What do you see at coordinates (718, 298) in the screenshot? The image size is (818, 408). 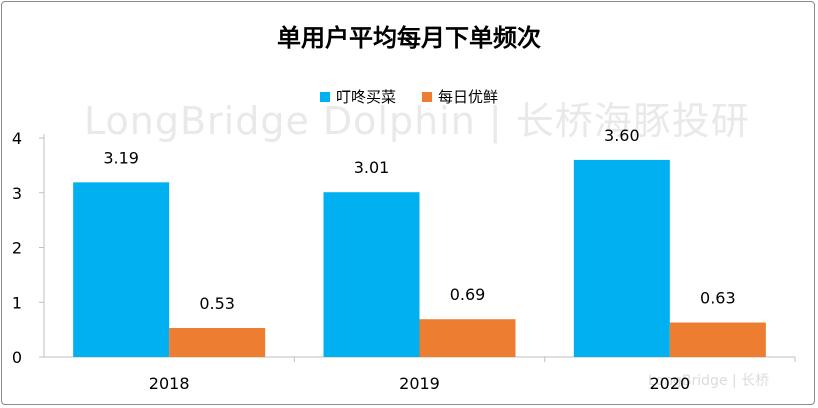 I see `data-label: 0.63` at bounding box center [718, 298].